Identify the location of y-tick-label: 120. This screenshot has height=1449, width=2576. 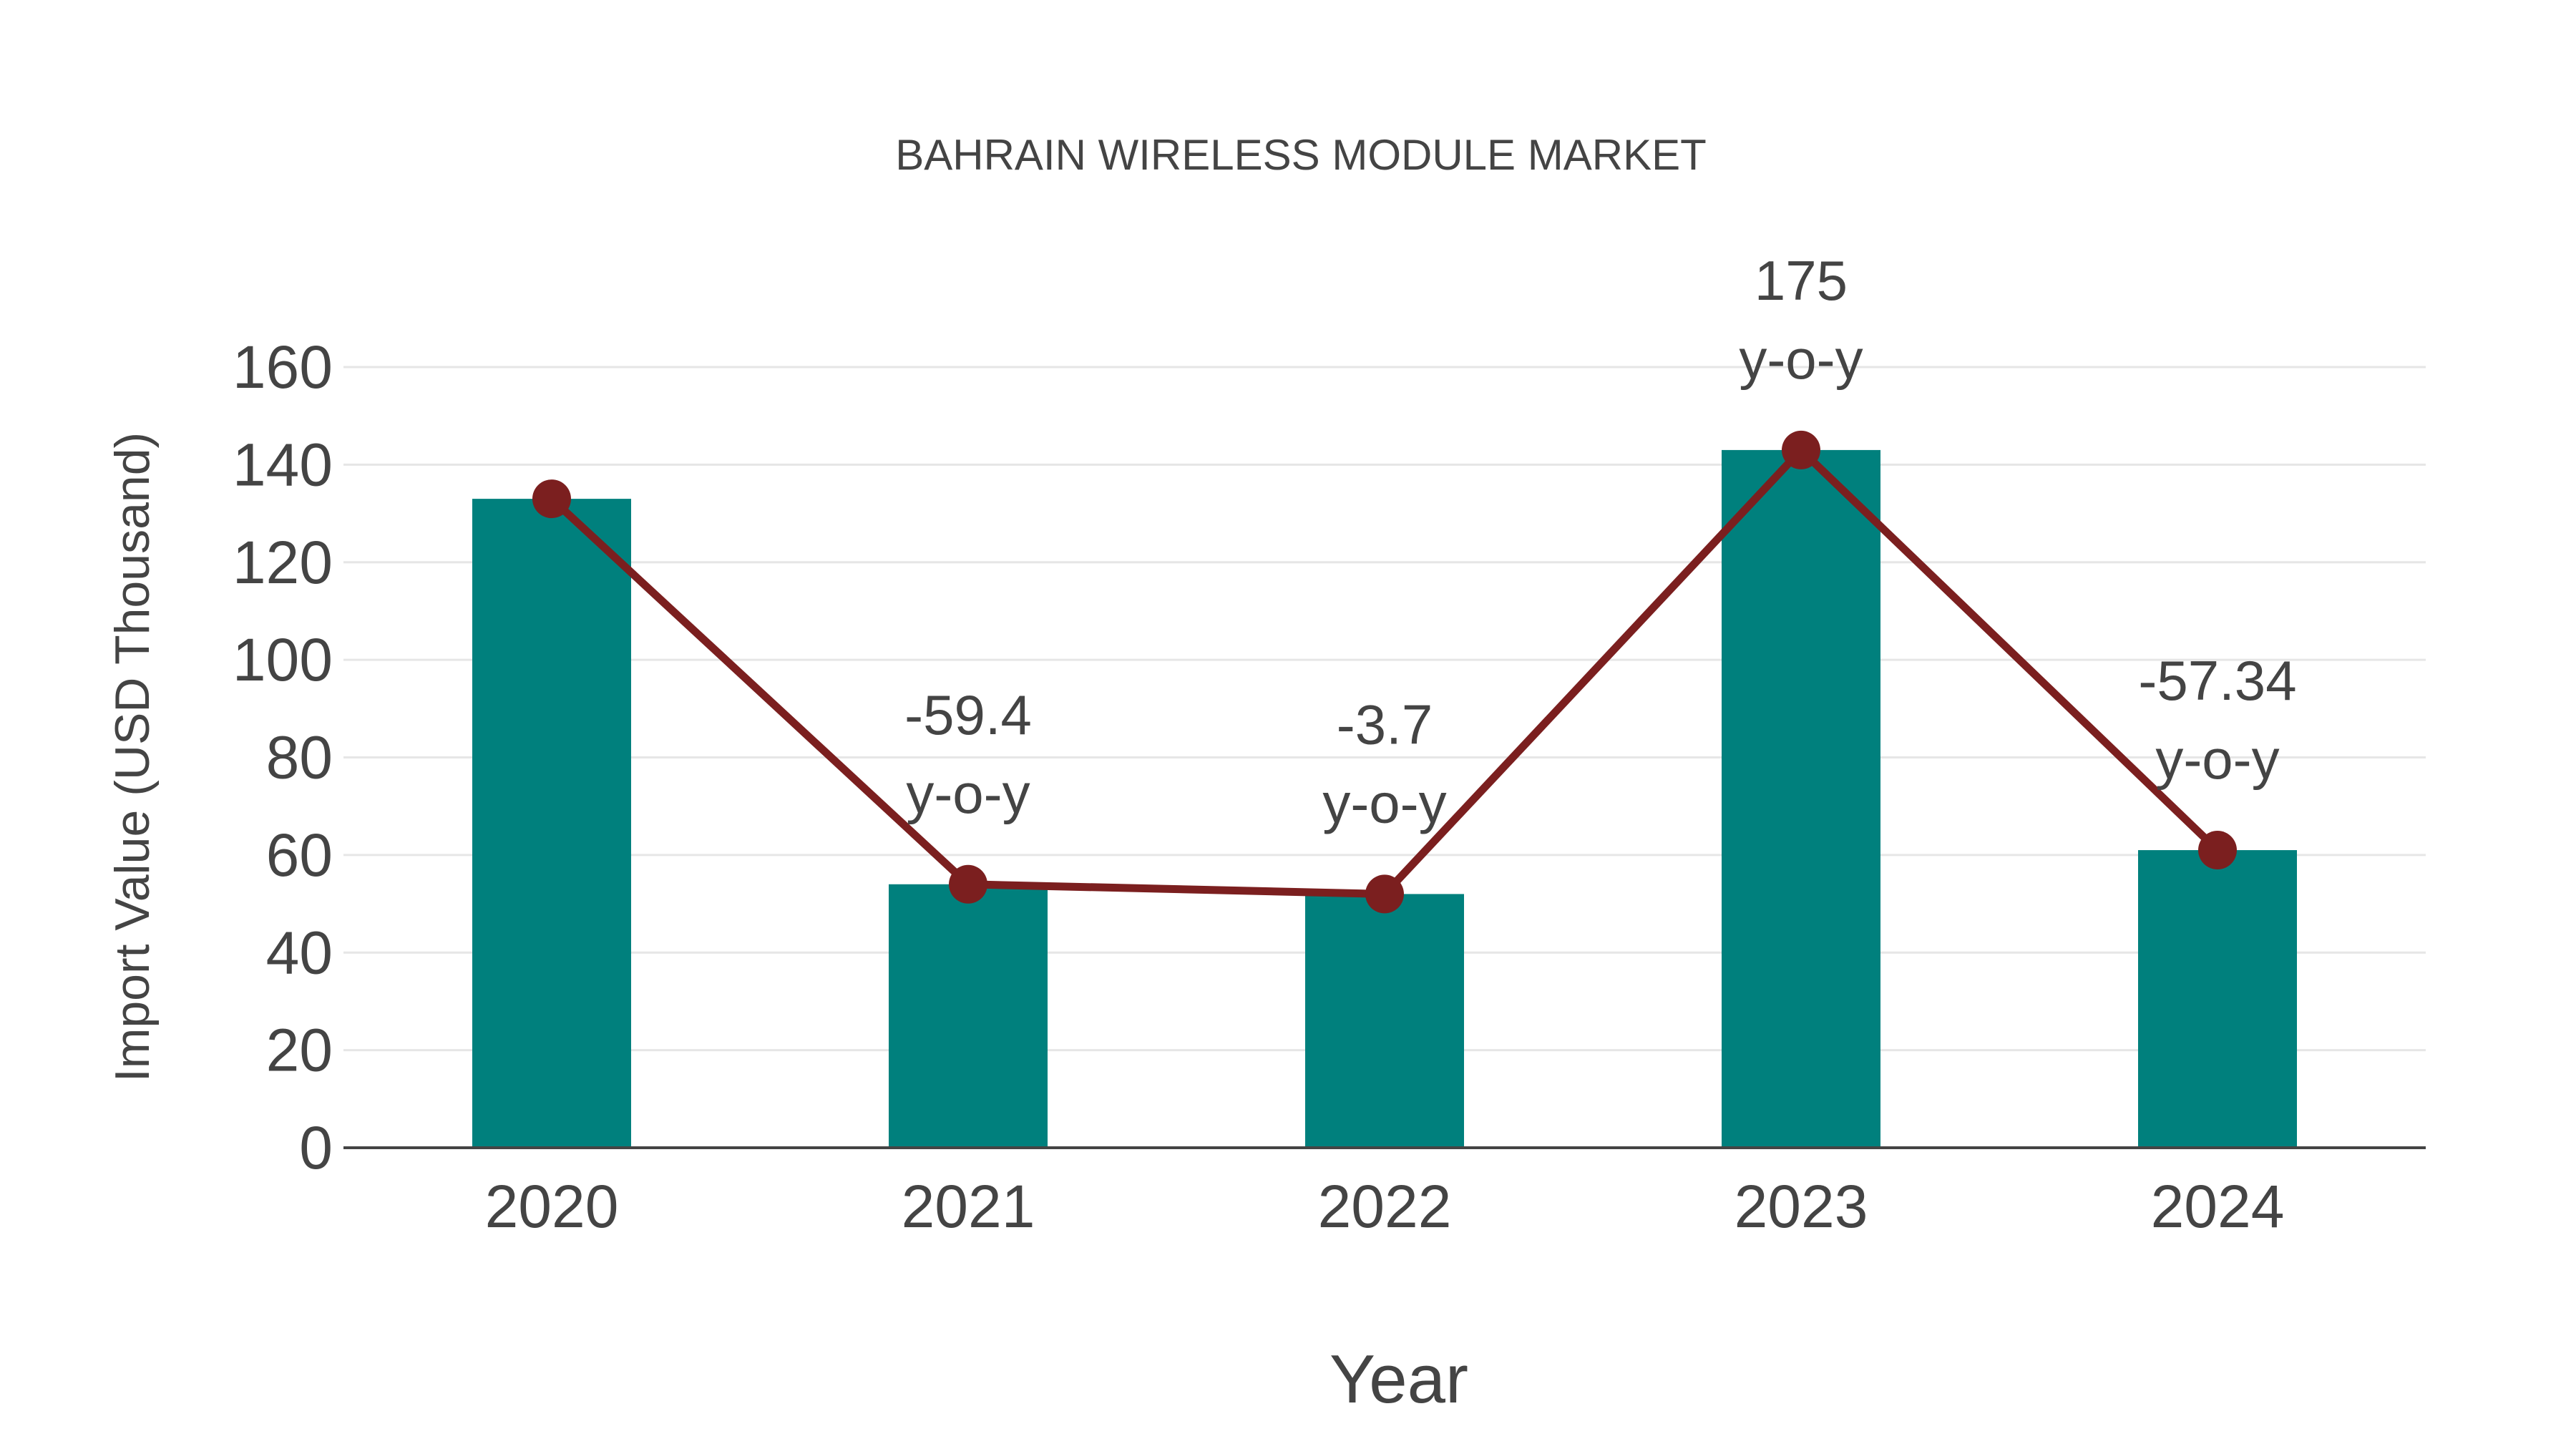
(283, 562).